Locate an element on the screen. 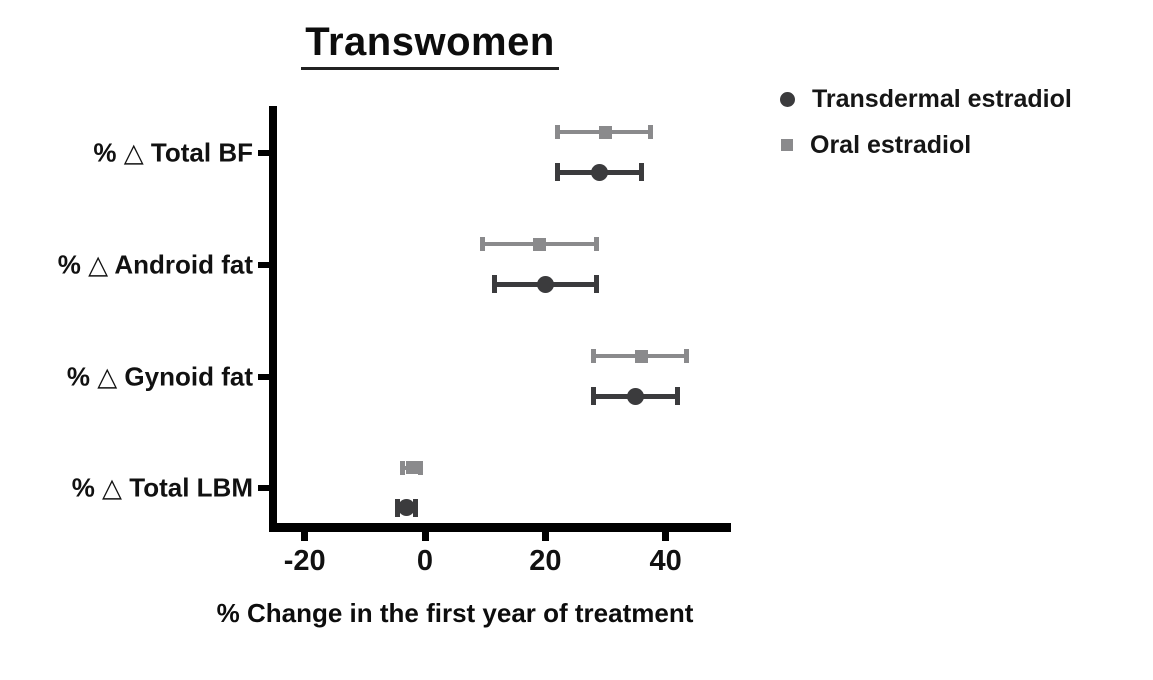  chart-title: Transwomen is located at coordinates (430, 45).